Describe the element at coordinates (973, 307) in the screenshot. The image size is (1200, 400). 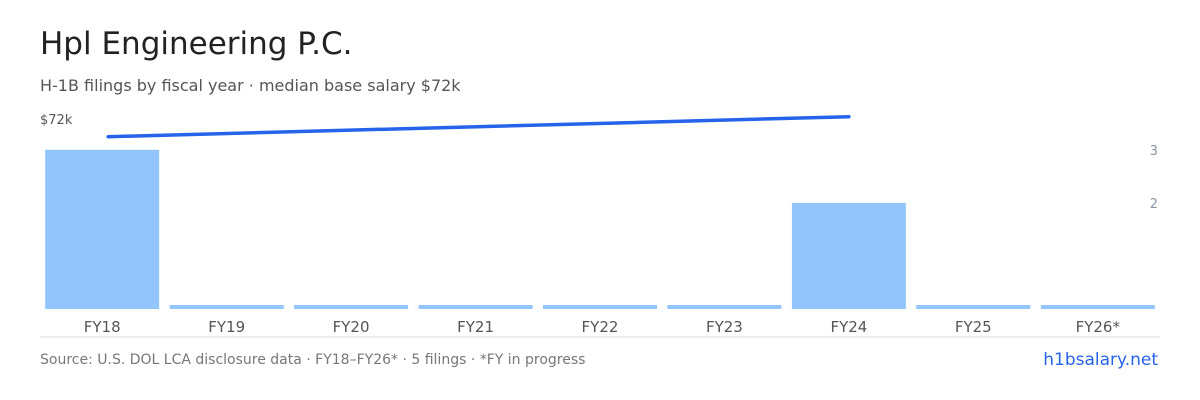
I see `bar-fy25` at that location.